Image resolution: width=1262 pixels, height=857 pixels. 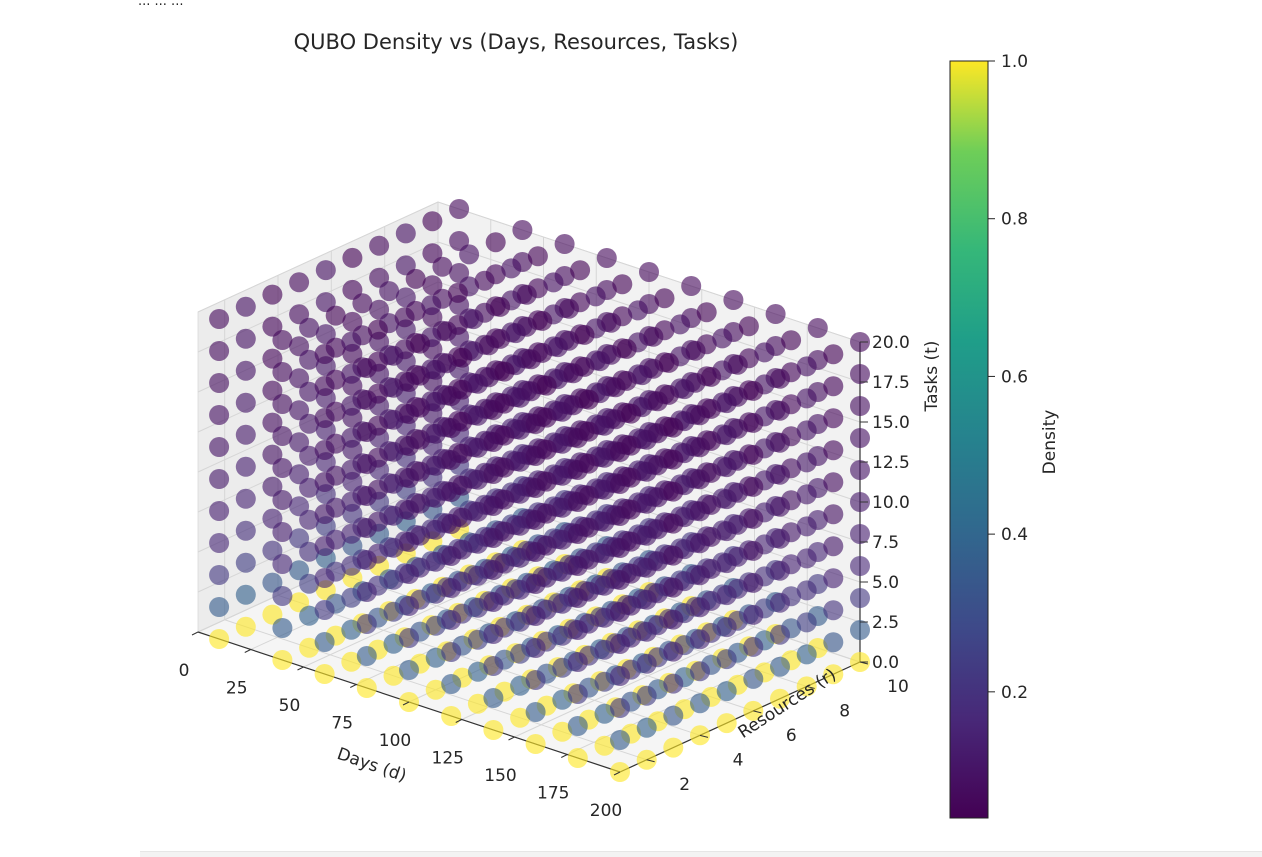 What do you see at coordinates (1050, 442) in the screenshot?
I see `colorbar-label: Density` at bounding box center [1050, 442].